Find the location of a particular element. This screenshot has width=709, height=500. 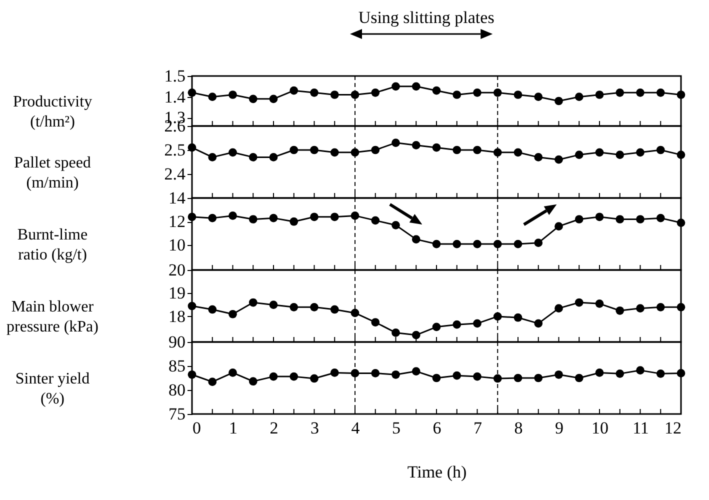

x-tick-label: 9 is located at coordinates (559, 428).